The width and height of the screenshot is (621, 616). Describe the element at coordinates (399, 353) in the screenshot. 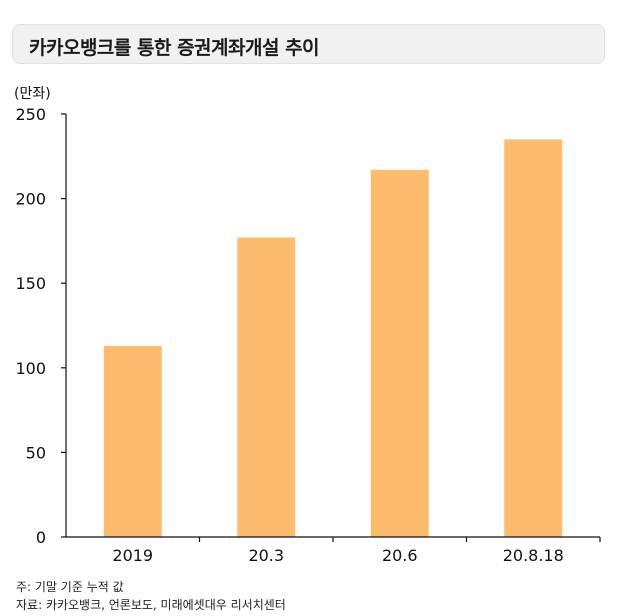

I see `bar-20.6` at that location.